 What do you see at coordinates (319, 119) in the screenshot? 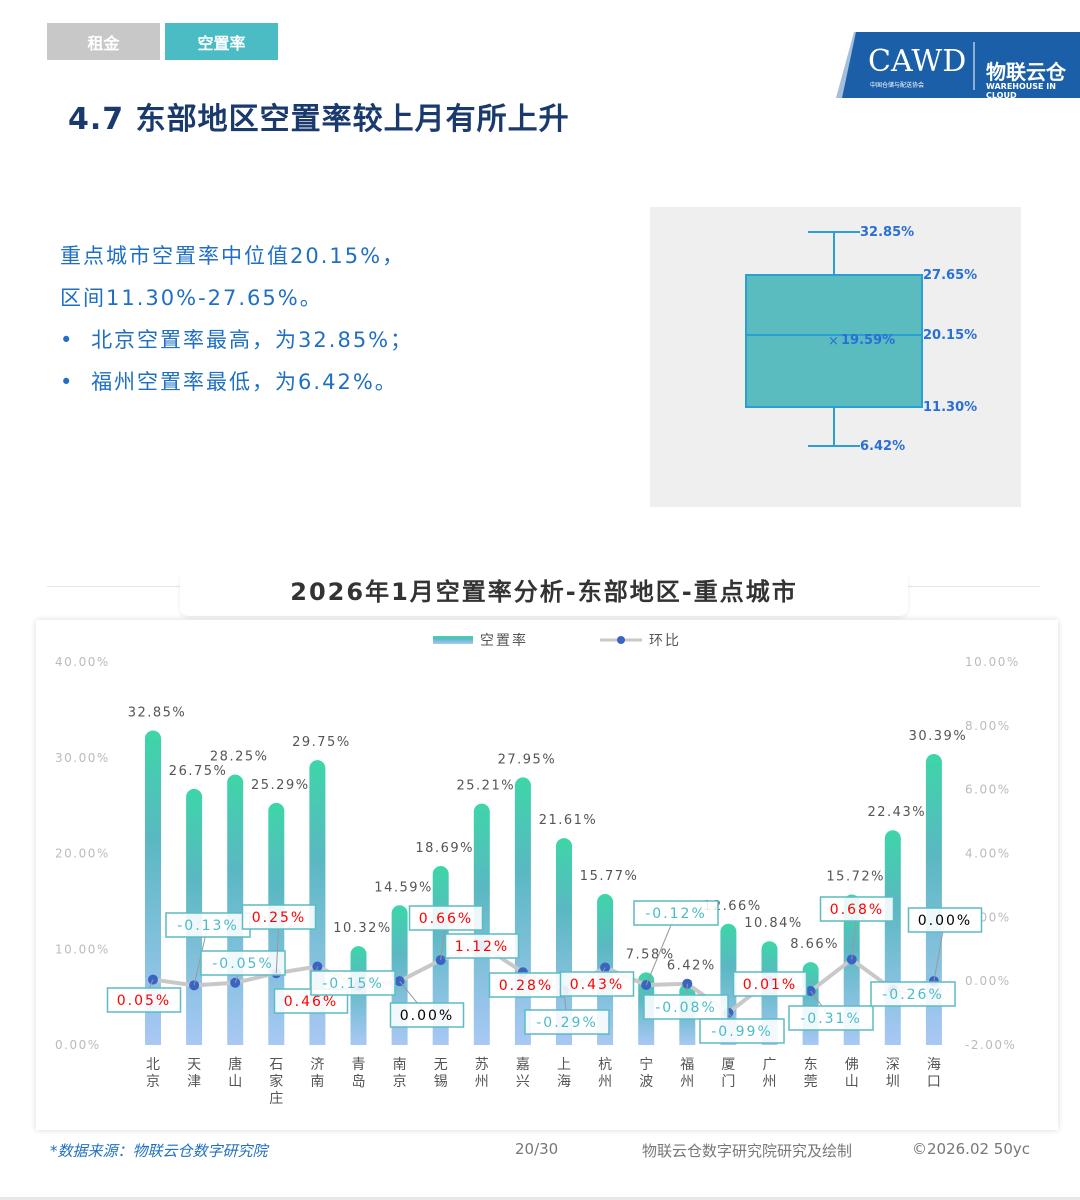
I see `page-title: 4.7 东部地区空置率较上月有所上升` at bounding box center [319, 119].